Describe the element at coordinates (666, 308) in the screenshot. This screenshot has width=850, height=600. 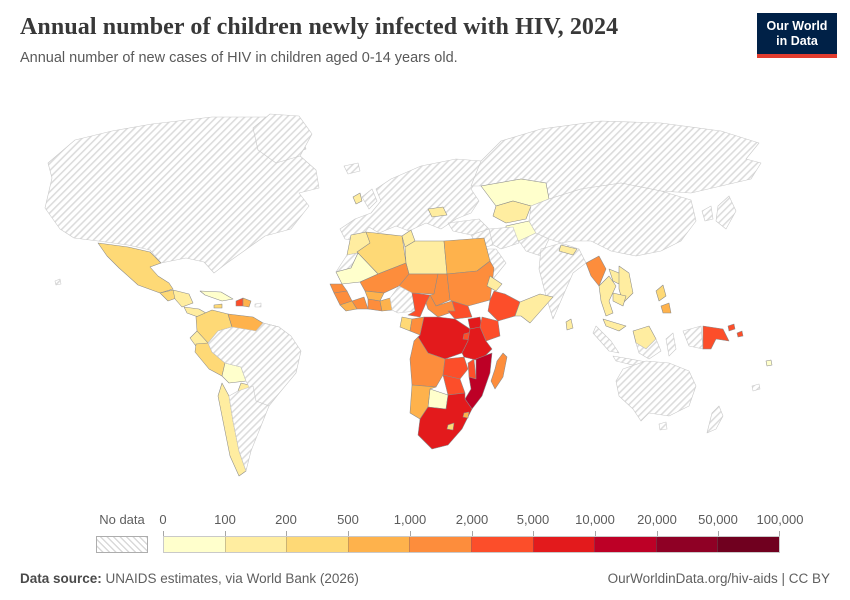
I see `country-philippines-mindanao` at that location.